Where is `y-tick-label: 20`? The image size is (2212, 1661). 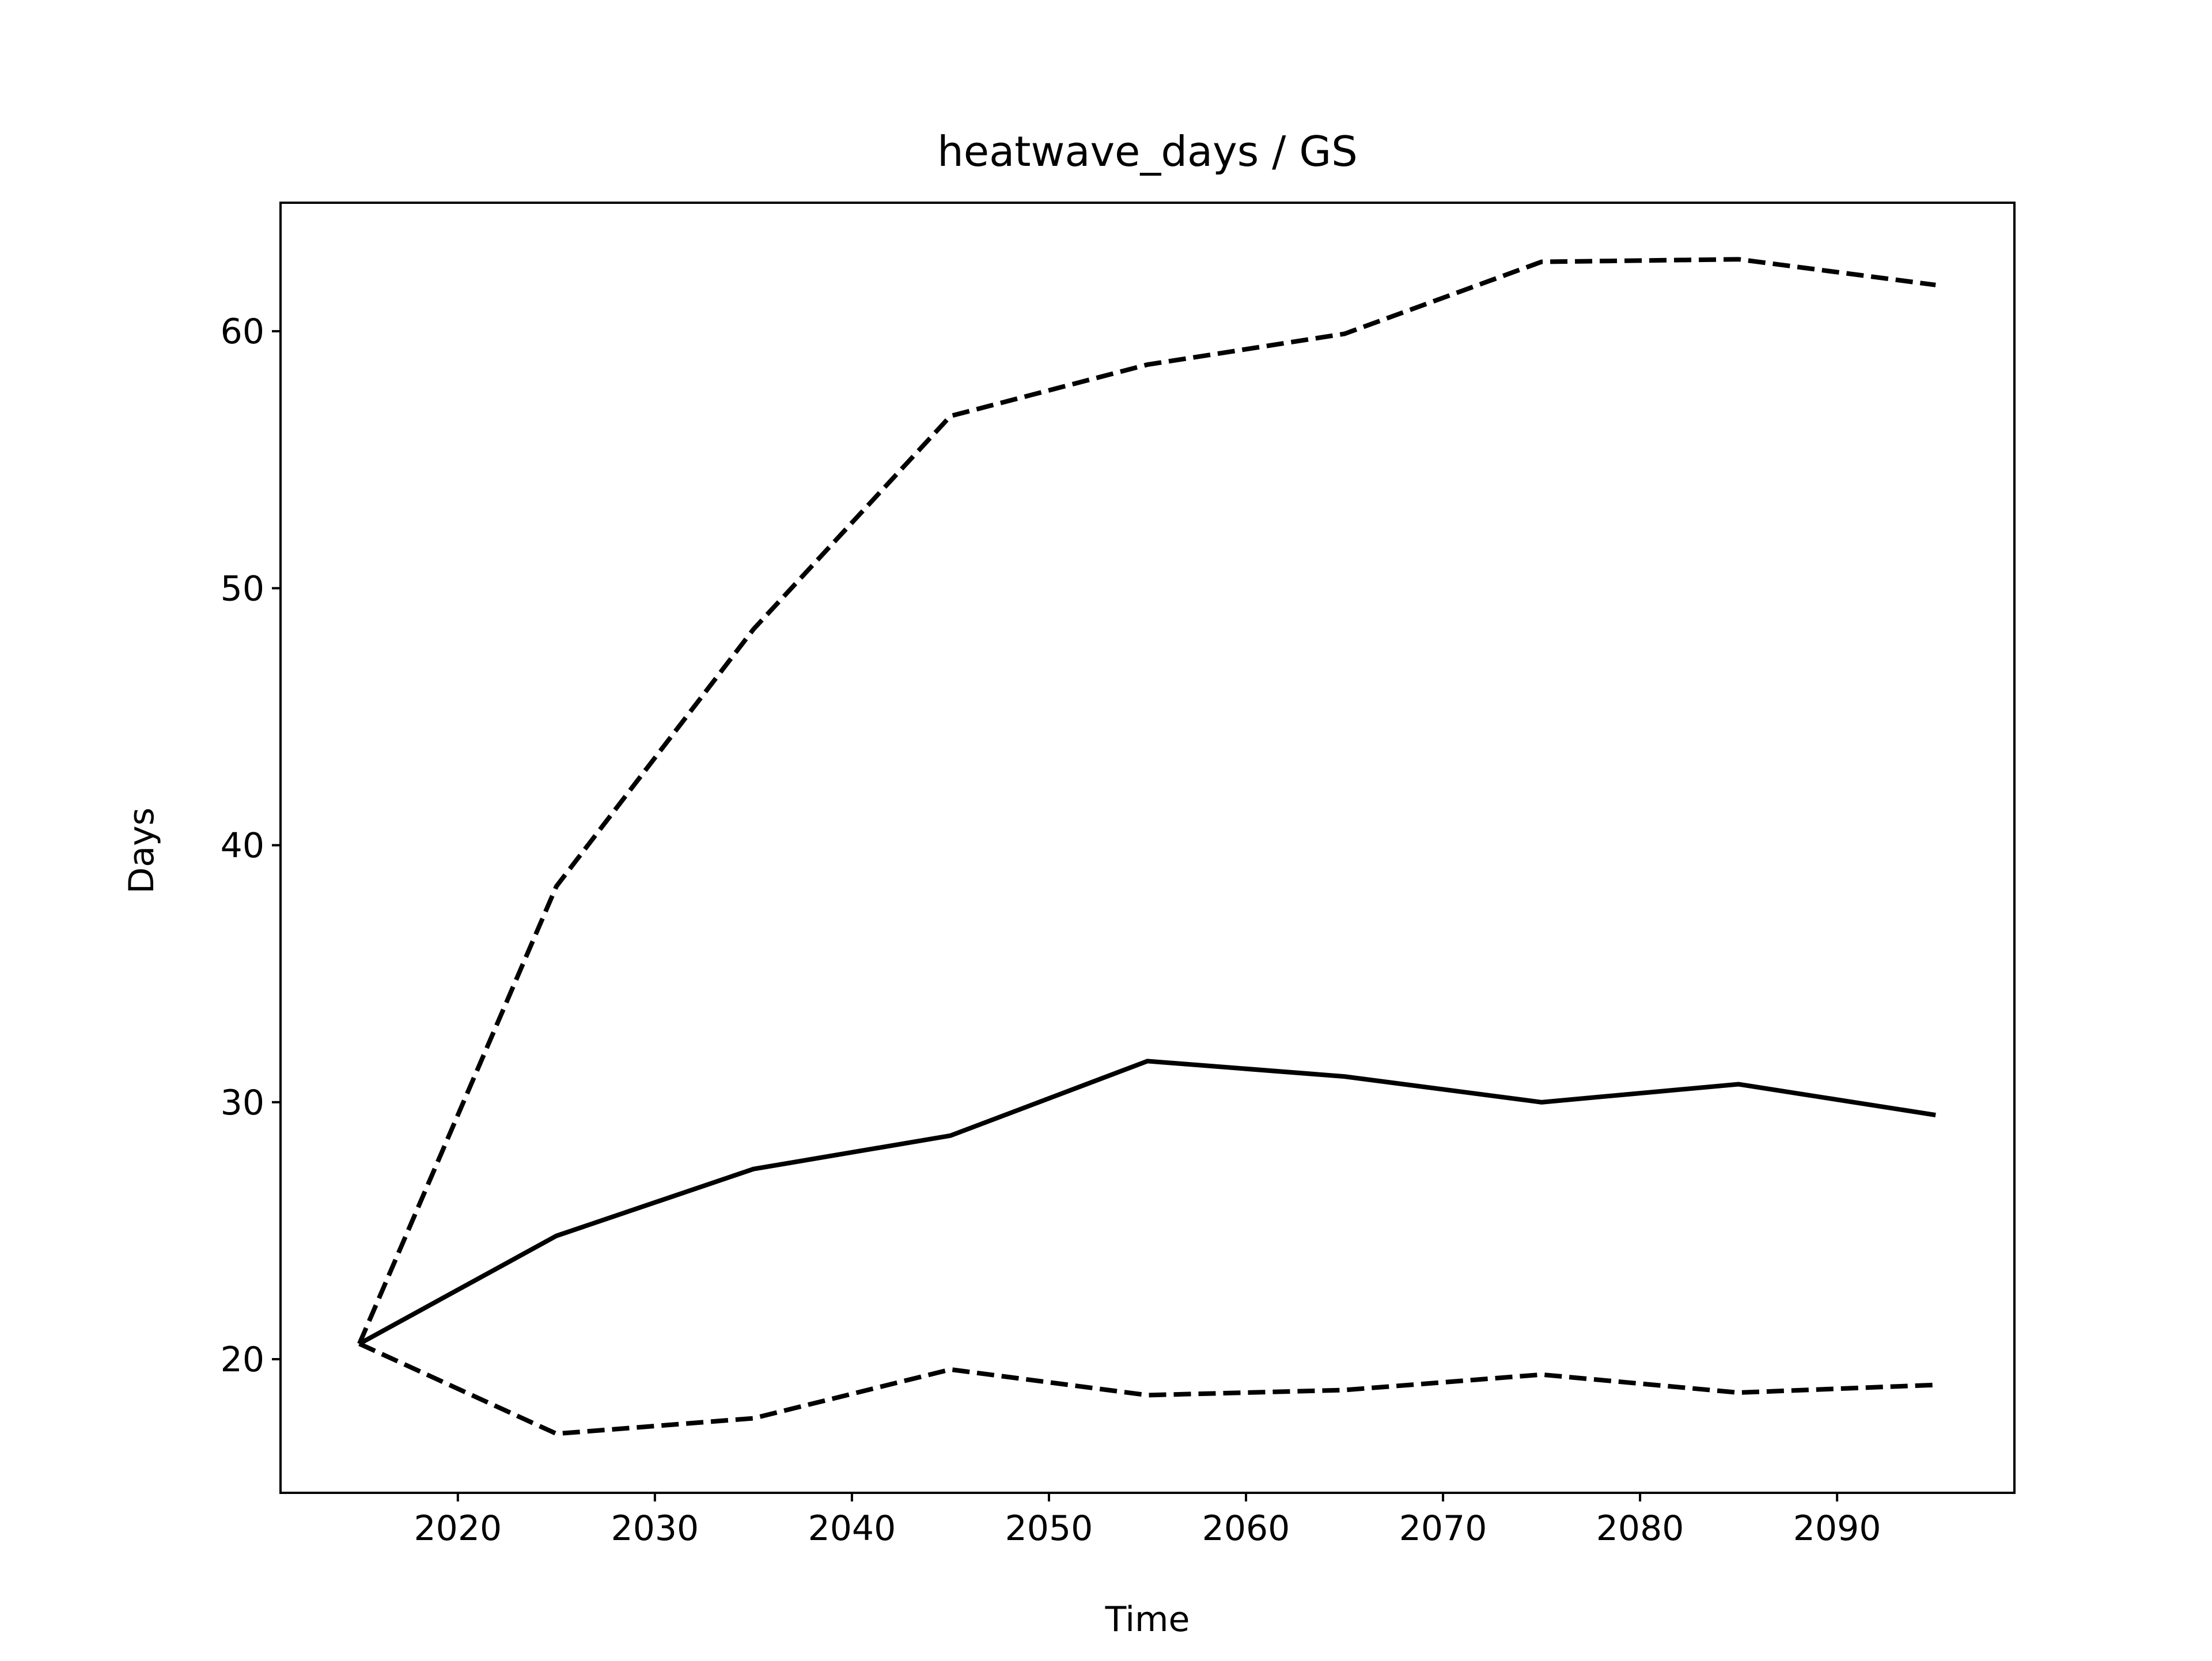 y-tick-label: 20 is located at coordinates (242, 1360).